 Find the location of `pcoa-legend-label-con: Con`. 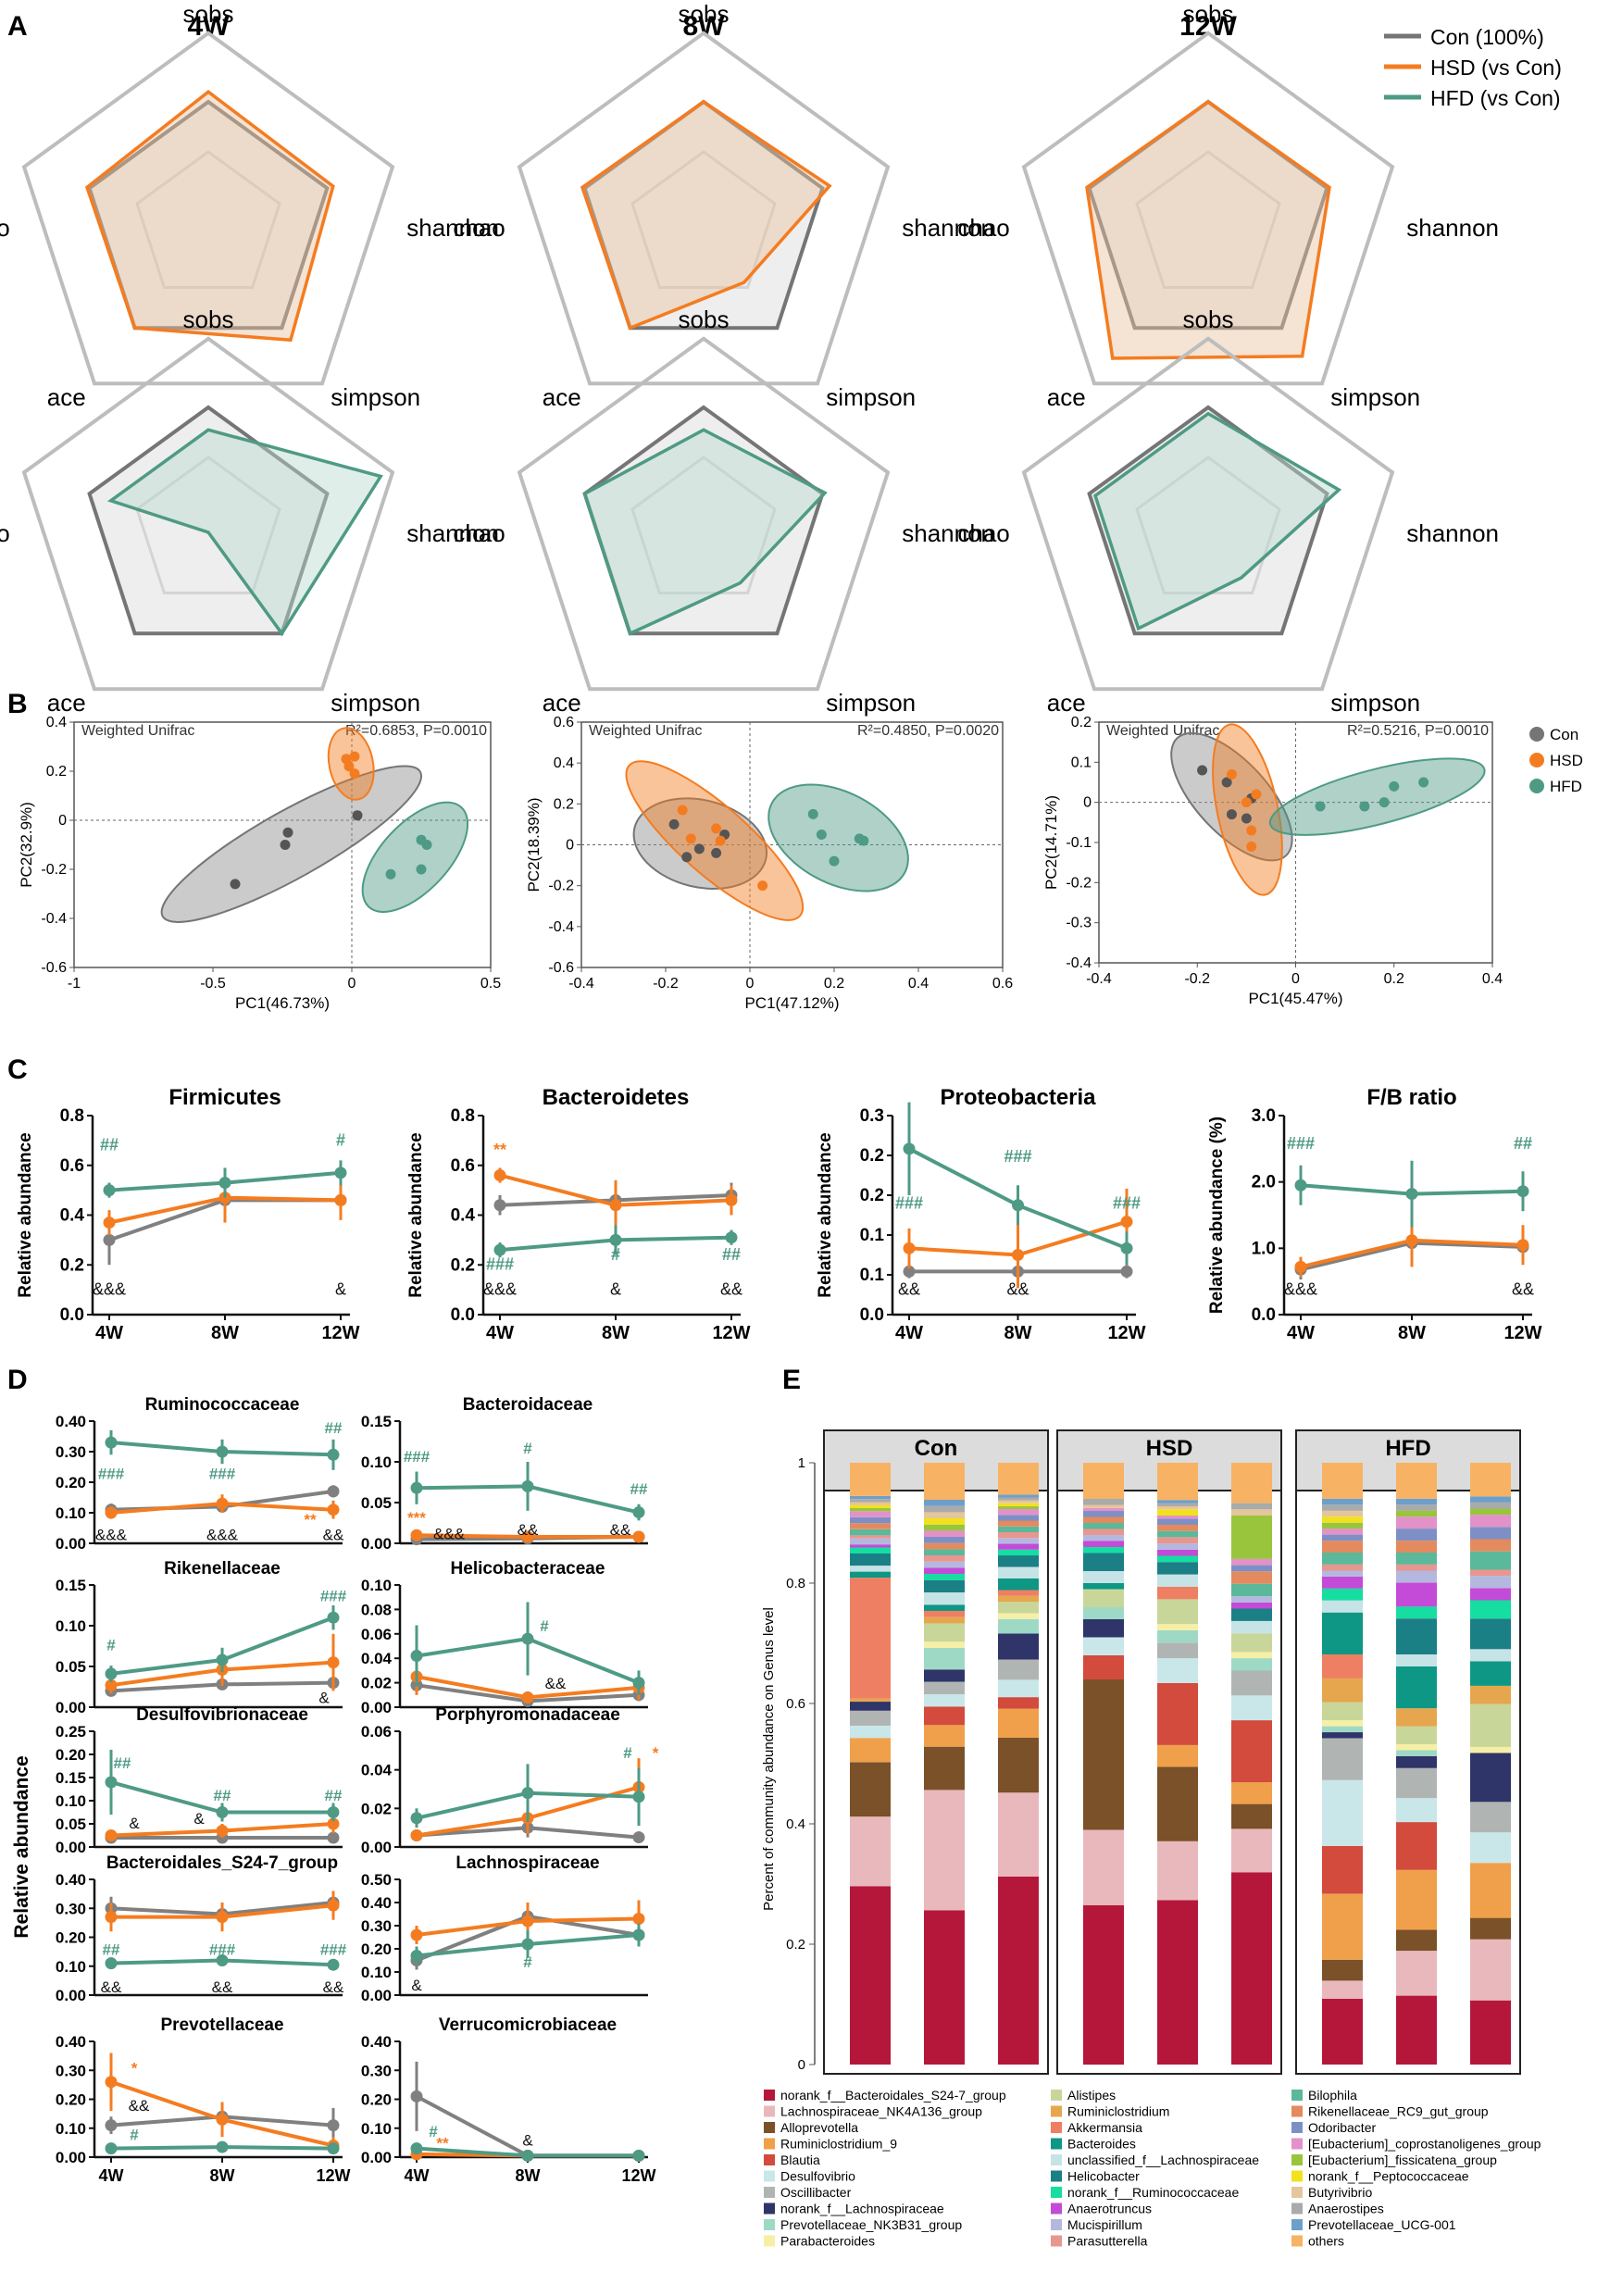

pcoa-legend-label-con: Con is located at coordinates (1564, 734).